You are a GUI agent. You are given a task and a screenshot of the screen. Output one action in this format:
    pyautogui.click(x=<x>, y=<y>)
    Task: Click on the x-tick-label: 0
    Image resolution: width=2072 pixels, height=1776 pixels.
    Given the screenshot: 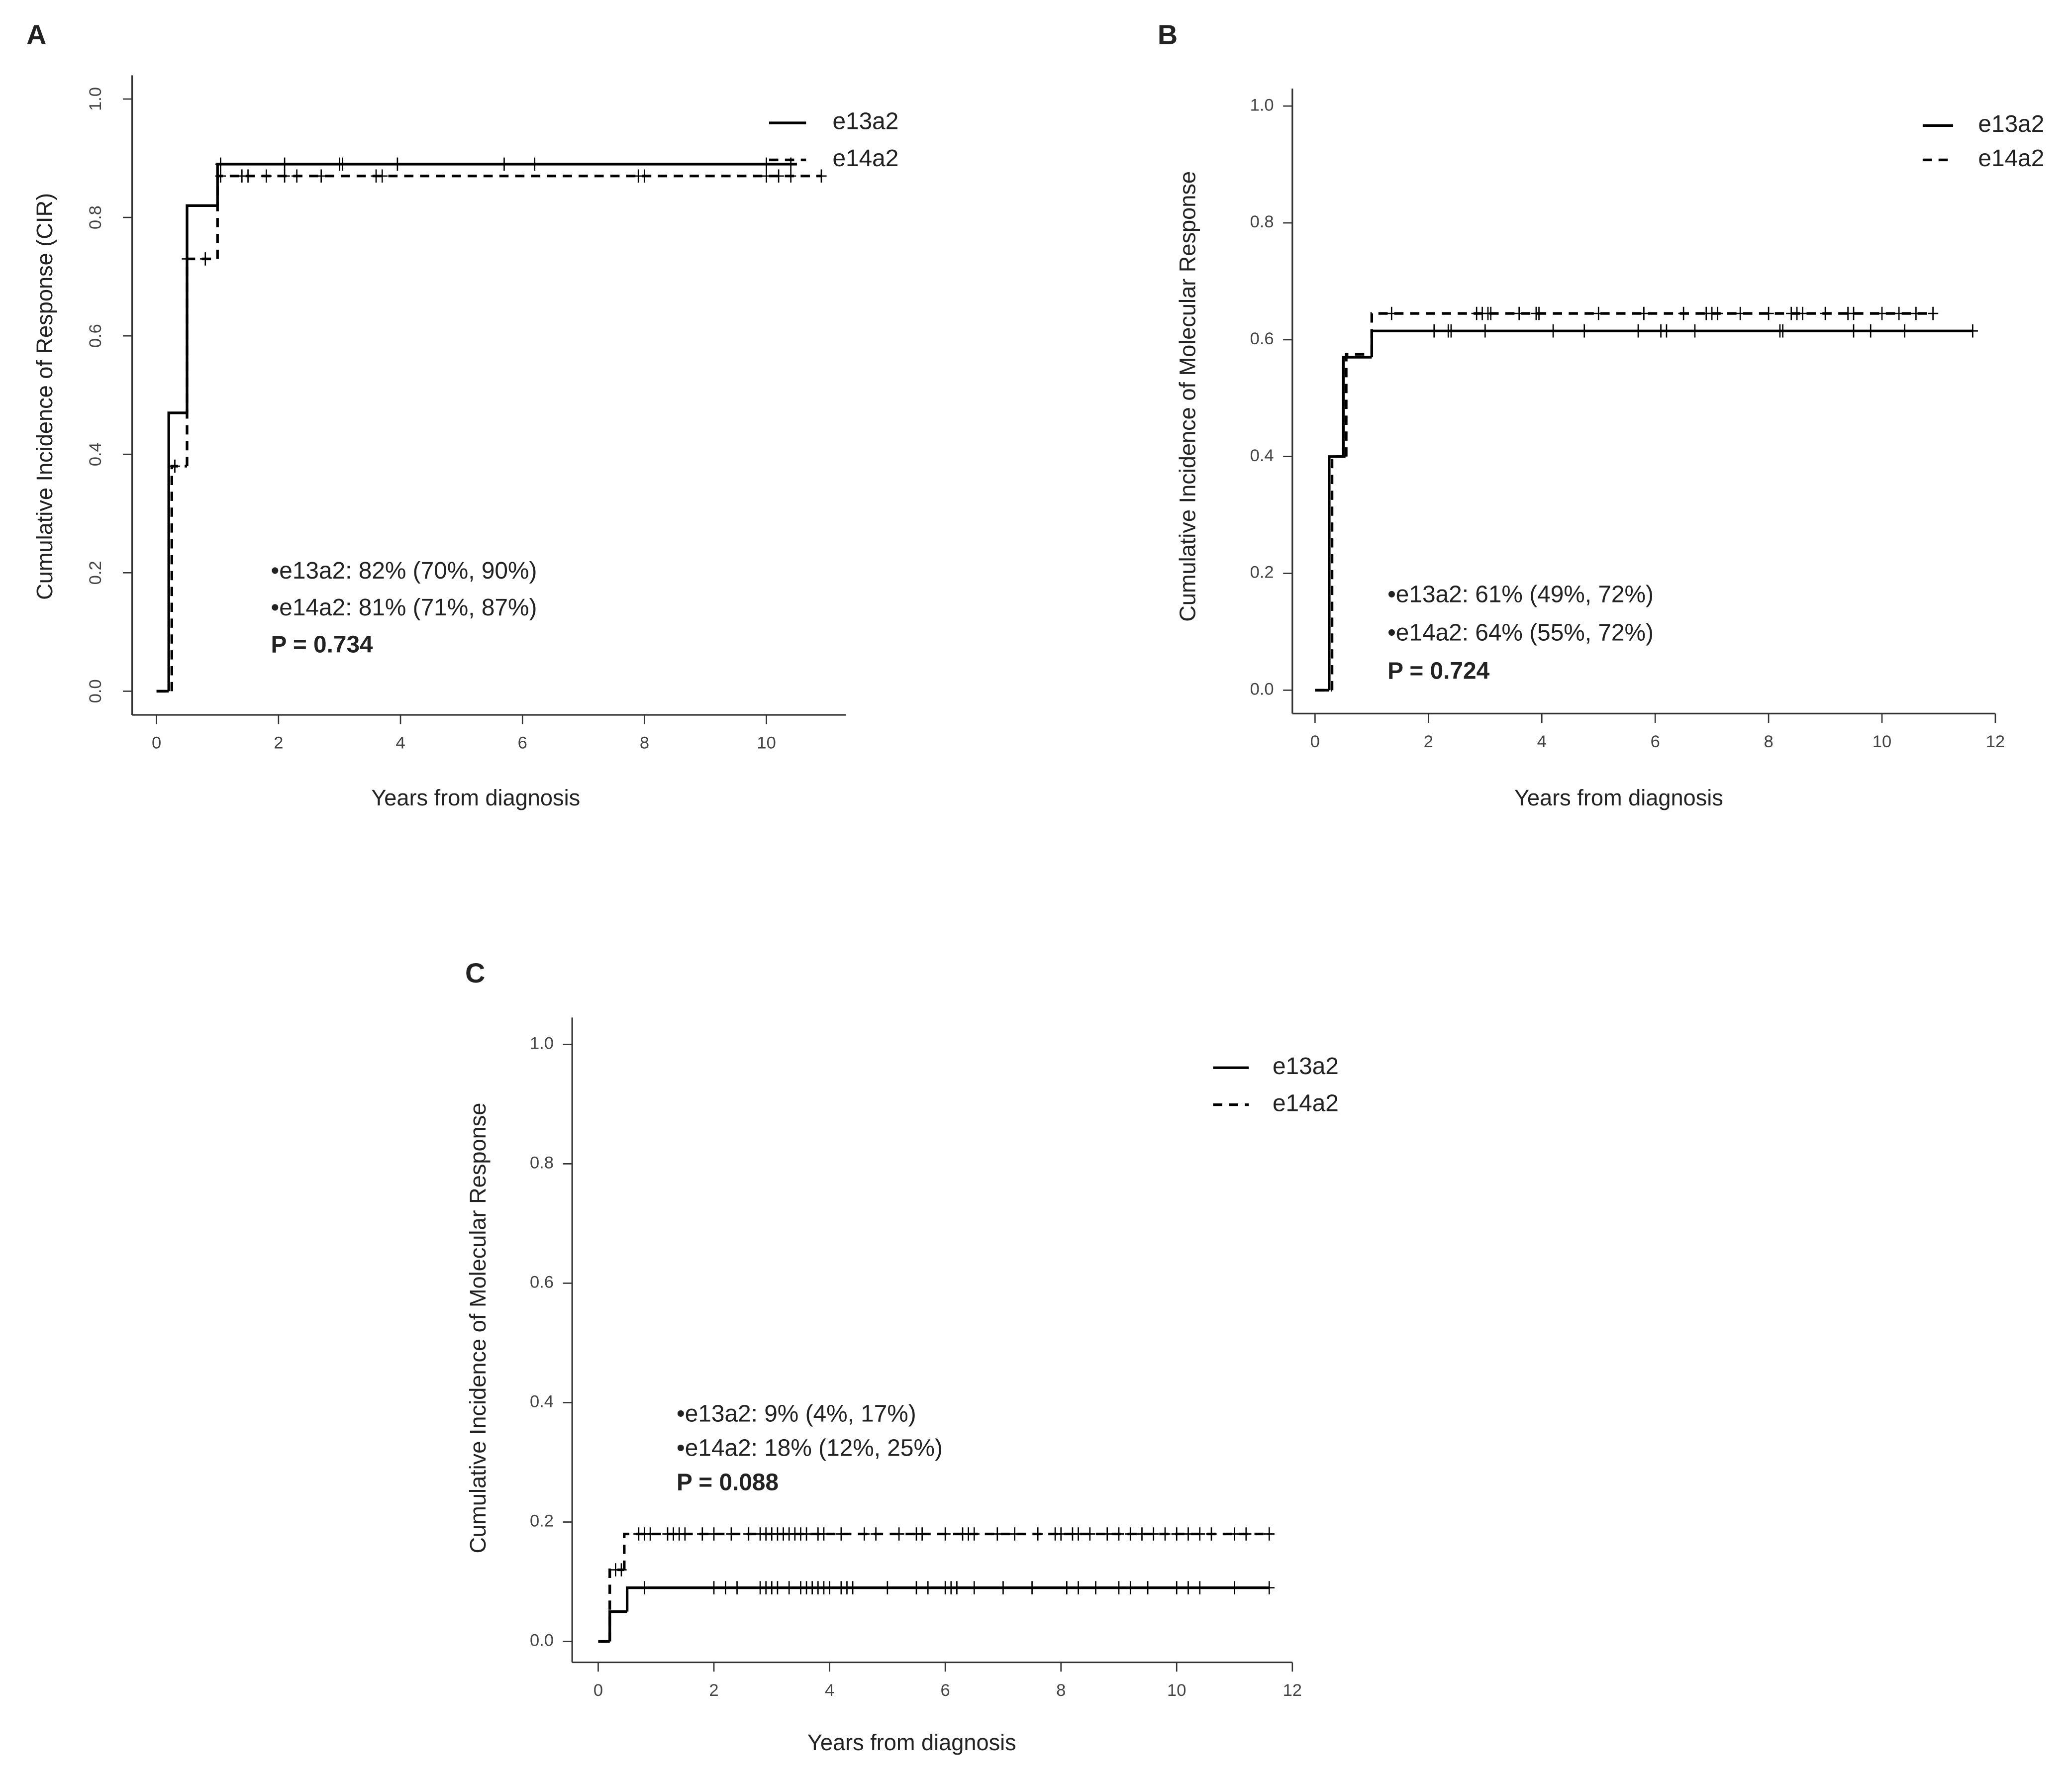 What is the action you would take?
    pyautogui.click(x=156, y=743)
    